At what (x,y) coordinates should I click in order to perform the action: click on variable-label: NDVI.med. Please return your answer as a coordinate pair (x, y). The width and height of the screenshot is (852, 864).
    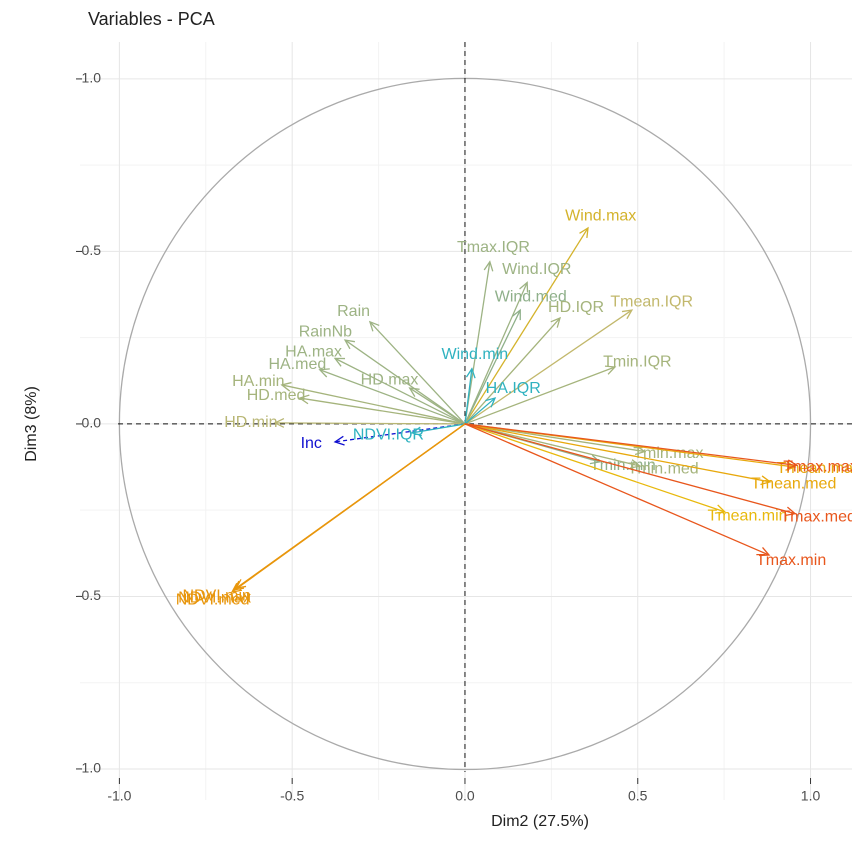
    Looking at the image, I should click on (213, 599).